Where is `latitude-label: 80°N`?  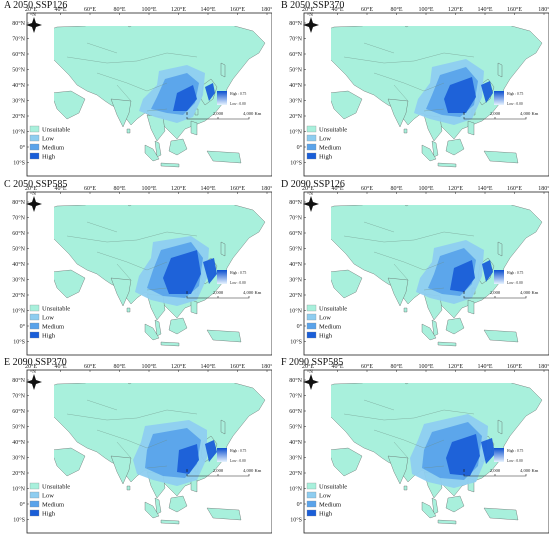 latitude-label: 80°N is located at coordinates (295, 23).